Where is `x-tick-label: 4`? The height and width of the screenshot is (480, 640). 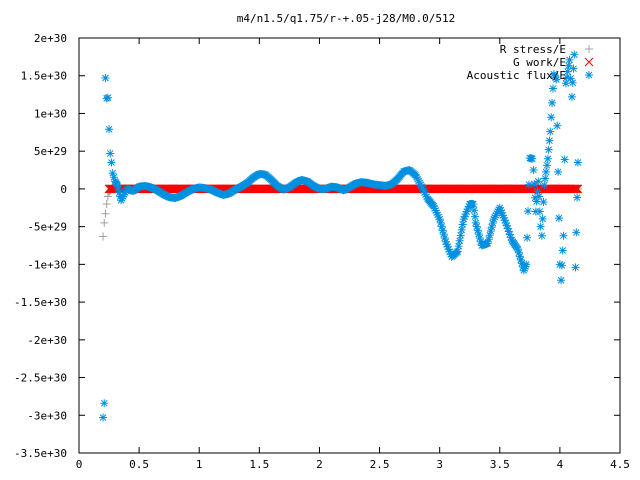 x-tick-label: 4 is located at coordinates (560, 464).